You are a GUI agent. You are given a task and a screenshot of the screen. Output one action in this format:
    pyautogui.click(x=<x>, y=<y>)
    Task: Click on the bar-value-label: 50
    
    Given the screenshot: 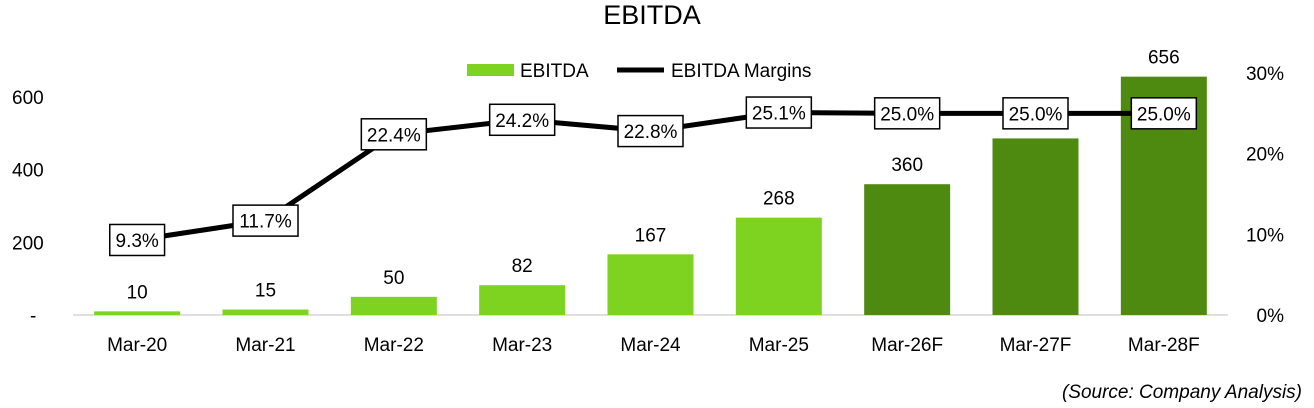 What is the action you would take?
    pyautogui.click(x=393, y=278)
    